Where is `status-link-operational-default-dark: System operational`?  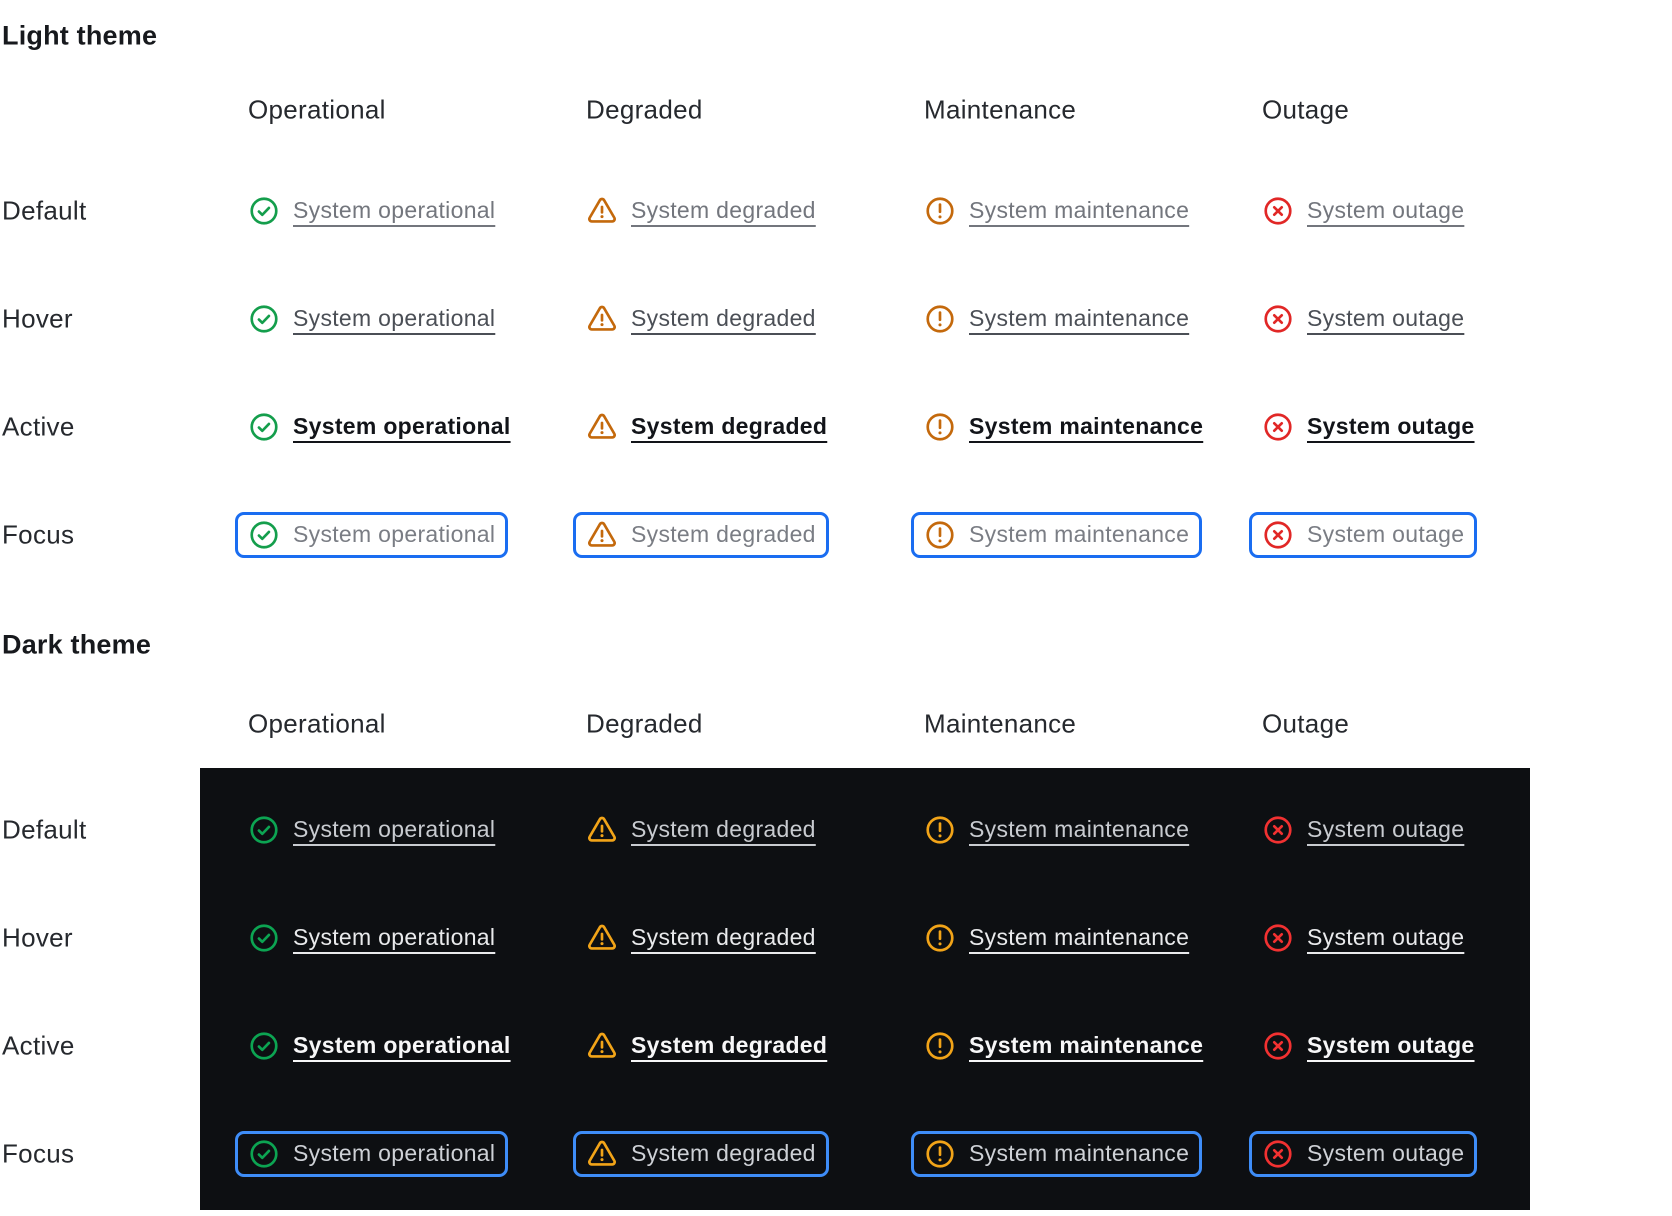 status-link-operational-default-dark: System operational is located at coordinates (371, 830).